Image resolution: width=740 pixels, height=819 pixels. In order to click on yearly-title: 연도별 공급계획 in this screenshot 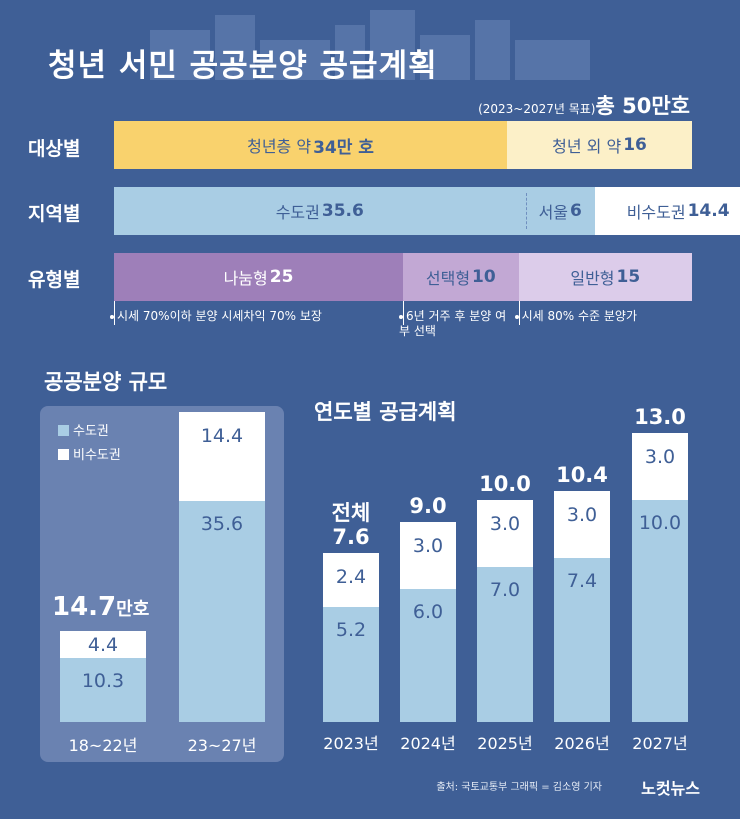, I will do `click(385, 412)`.